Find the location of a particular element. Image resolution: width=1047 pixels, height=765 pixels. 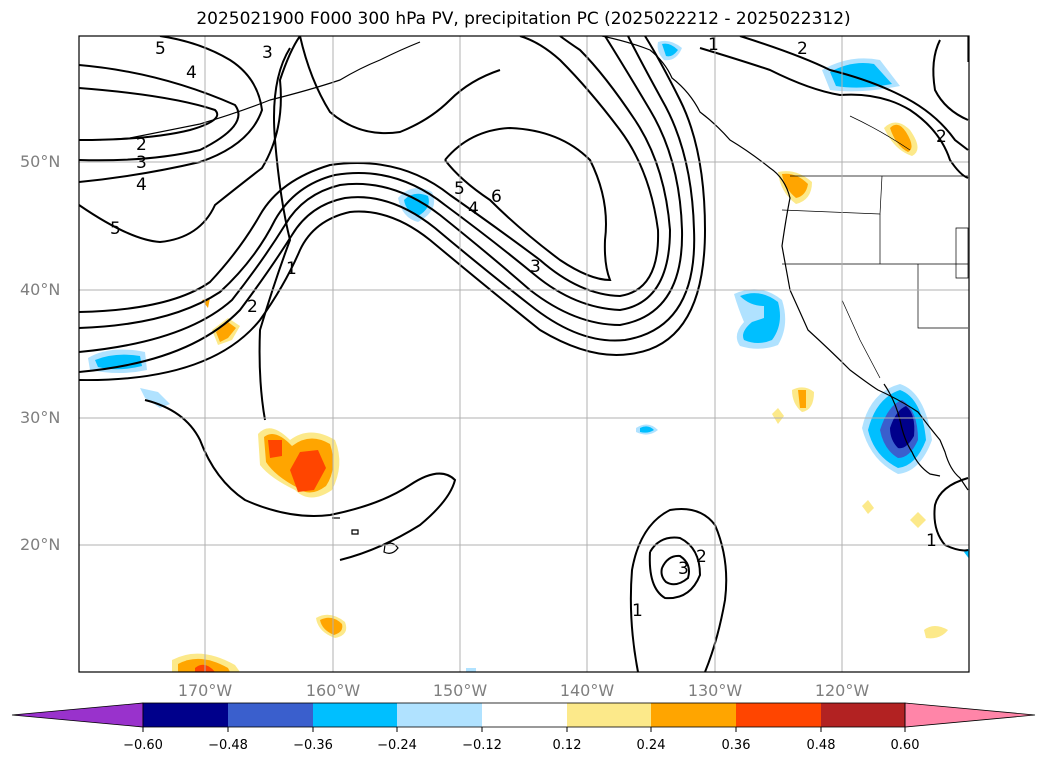

colorbar-tick-label: −0.12 is located at coordinates (482, 745).